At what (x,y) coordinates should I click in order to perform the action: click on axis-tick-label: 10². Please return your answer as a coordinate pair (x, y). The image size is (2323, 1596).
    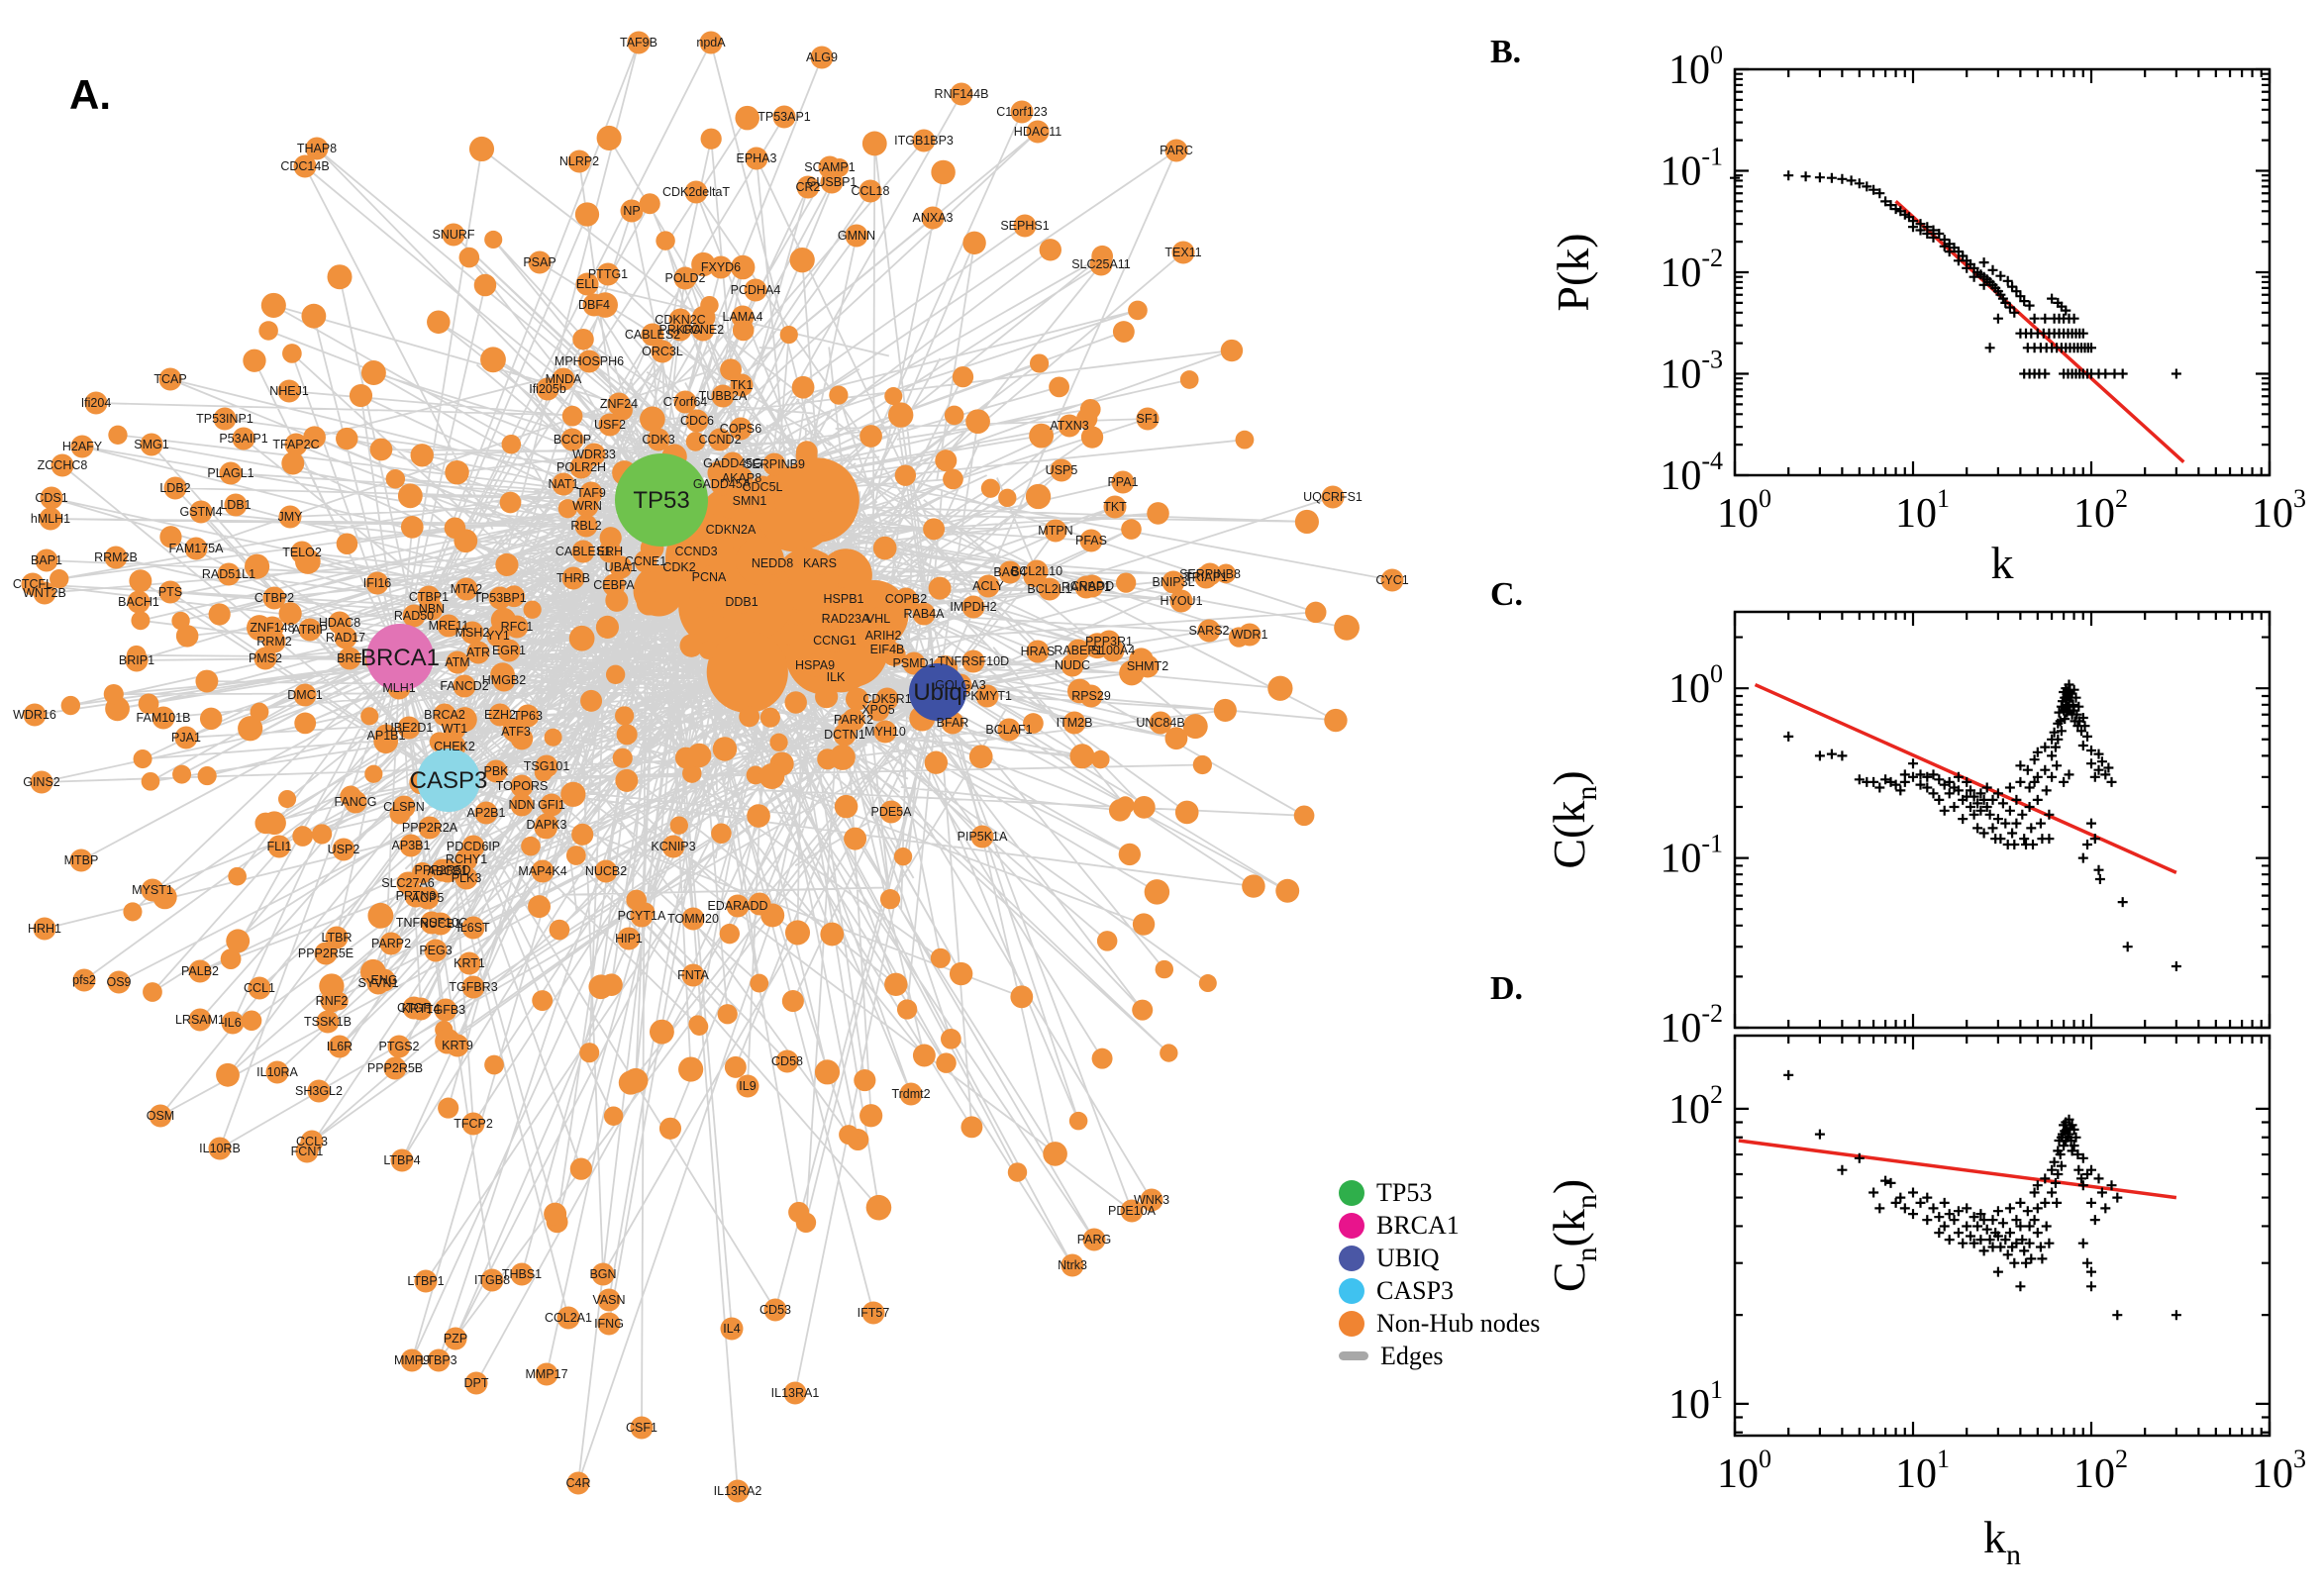
    Looking at the image, I should click on (1695, 1106).